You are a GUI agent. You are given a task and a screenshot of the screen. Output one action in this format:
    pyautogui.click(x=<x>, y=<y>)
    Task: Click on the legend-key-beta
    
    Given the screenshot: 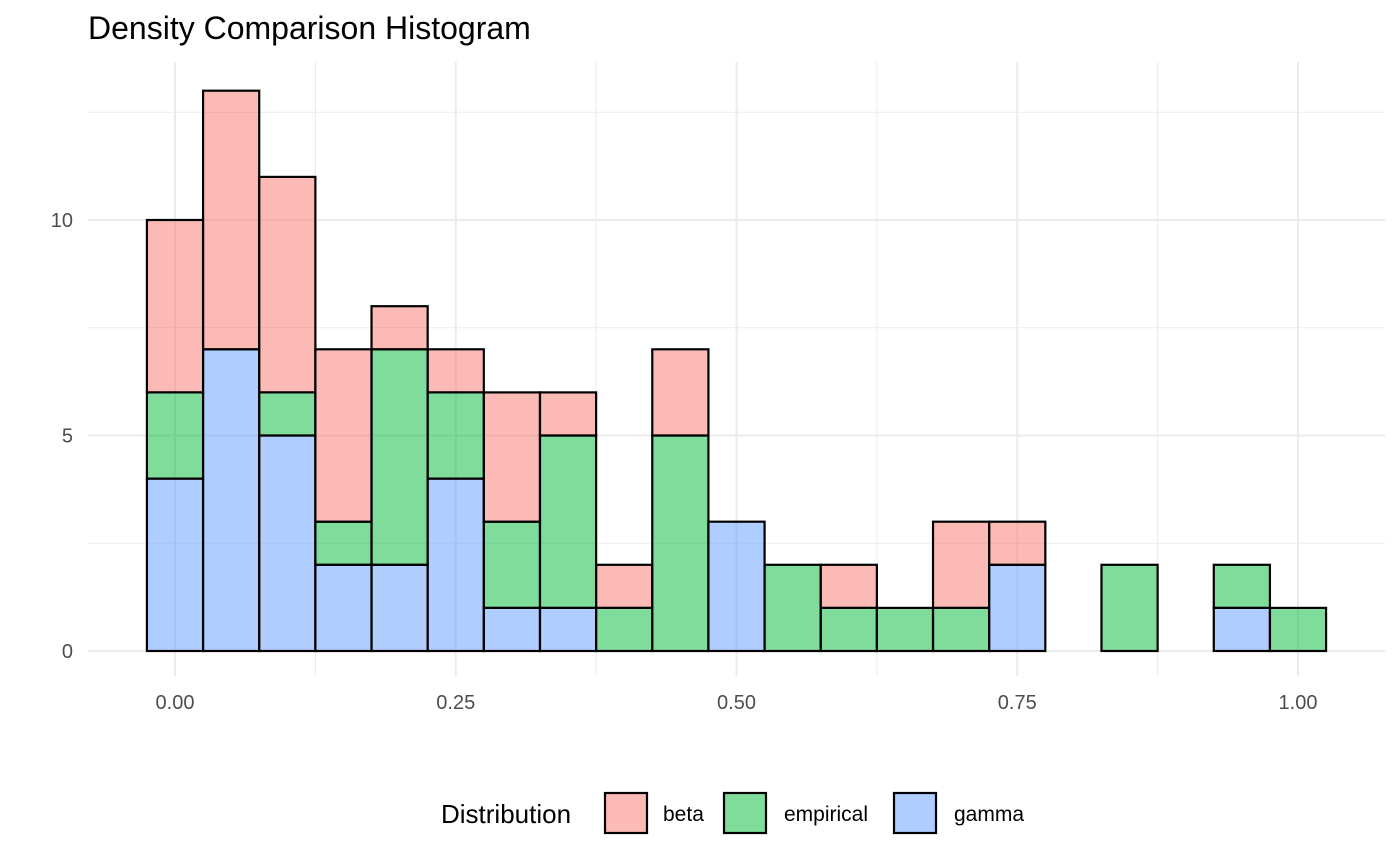 What is the action you would take?
    pyautogui.click(x=626, y=813)
    